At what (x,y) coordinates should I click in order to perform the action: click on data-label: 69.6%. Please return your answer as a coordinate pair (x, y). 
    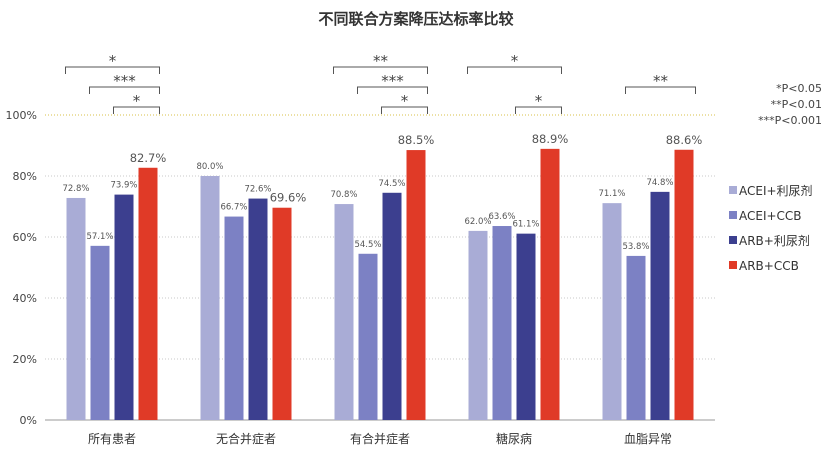
    Looking at the image, I should click on (288, 198).